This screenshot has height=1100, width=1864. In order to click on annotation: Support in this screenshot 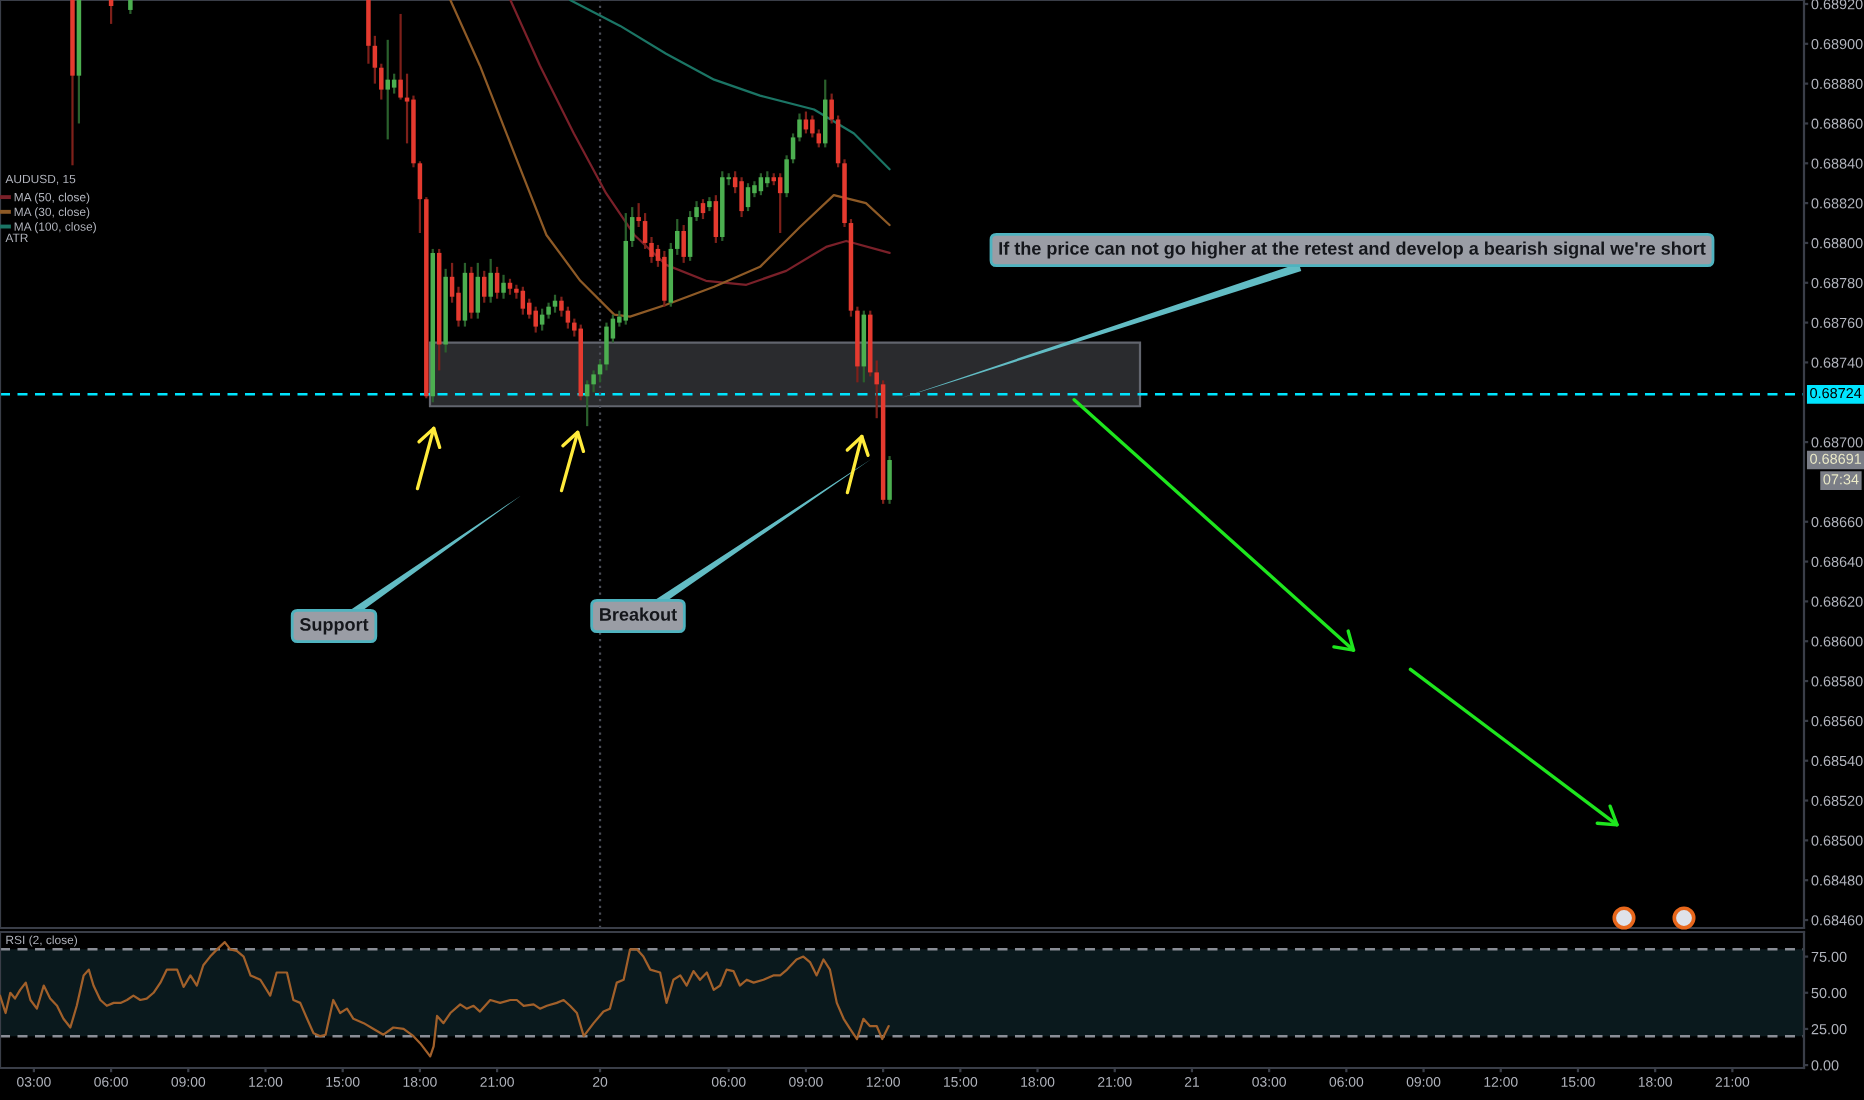, I will do `click(334, 626)`.